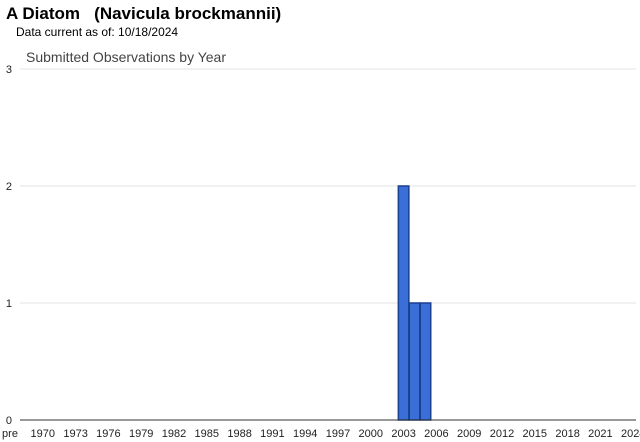 The image size is (640, 442). I want to click on chart-title: Submitted Observations by Year, so click(126, 57).